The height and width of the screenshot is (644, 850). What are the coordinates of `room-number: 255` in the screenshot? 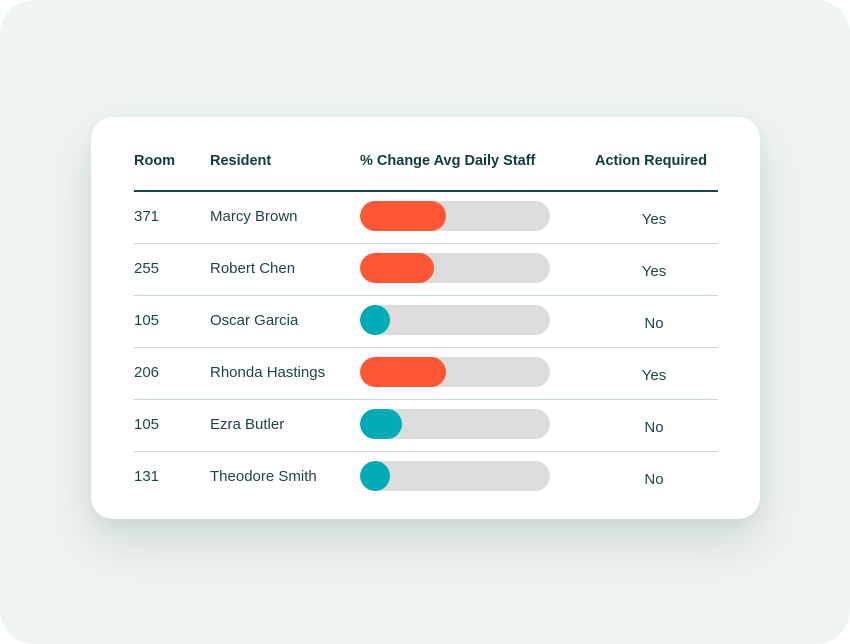 It's located at (147, 268).